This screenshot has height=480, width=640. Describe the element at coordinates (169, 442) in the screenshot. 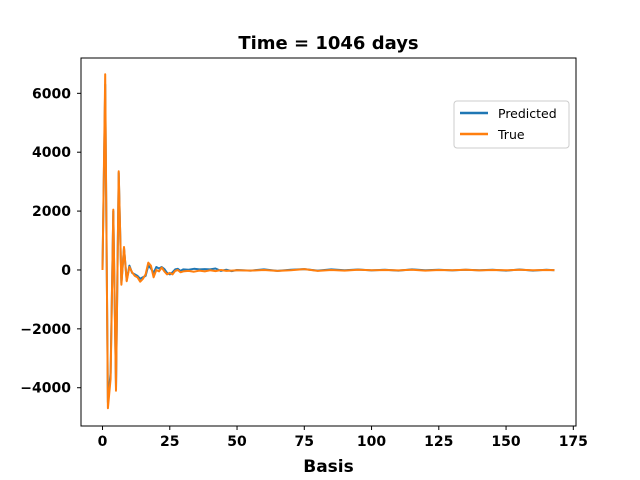

I see `x-tick-label: 25` at that location.